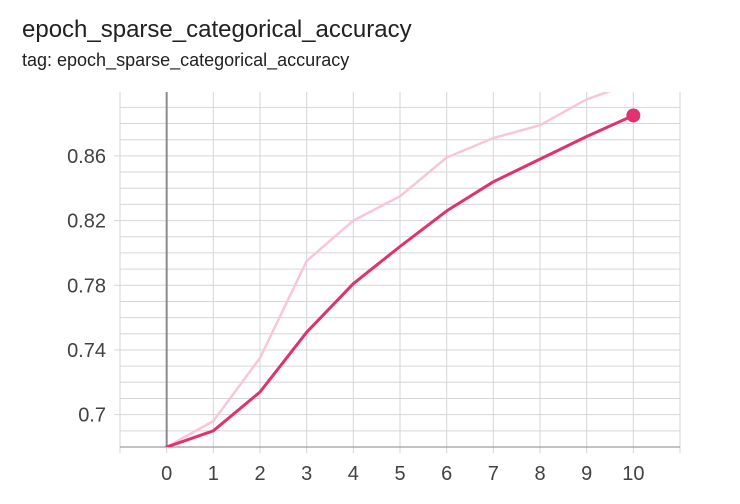 This screenshot has height=504, width=740. What do you see at coordinates (446, 474) in the screenshot?
I see `x-tick-label: 6` at bounding box center [446, 474].